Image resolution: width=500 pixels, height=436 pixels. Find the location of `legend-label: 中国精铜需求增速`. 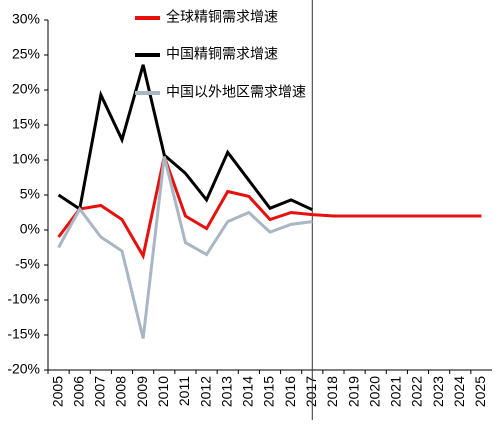

legend-label: 中国精铜需求增速 is located at coordinates (222, 54).